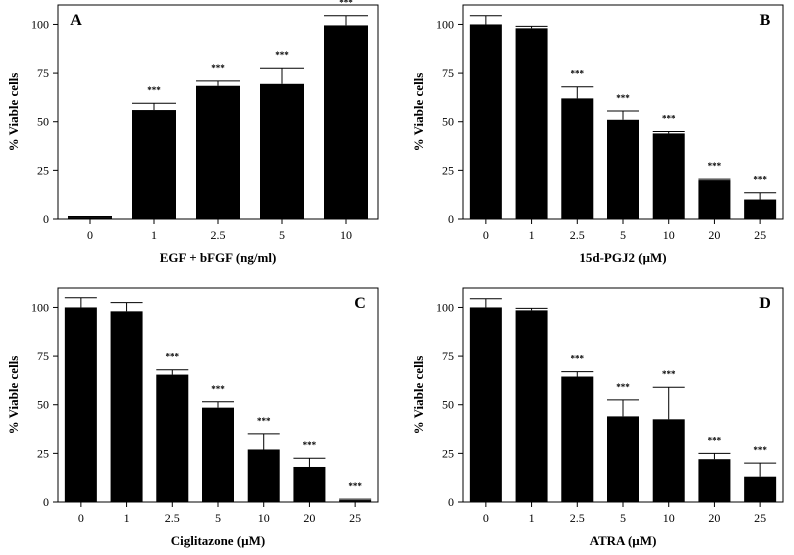 This screenshot has width=794, height=555. Describe the element at coordinates (218, 540) in the screenshot. I see `x-axis-label: Ciglitazone (µM)` at that location.